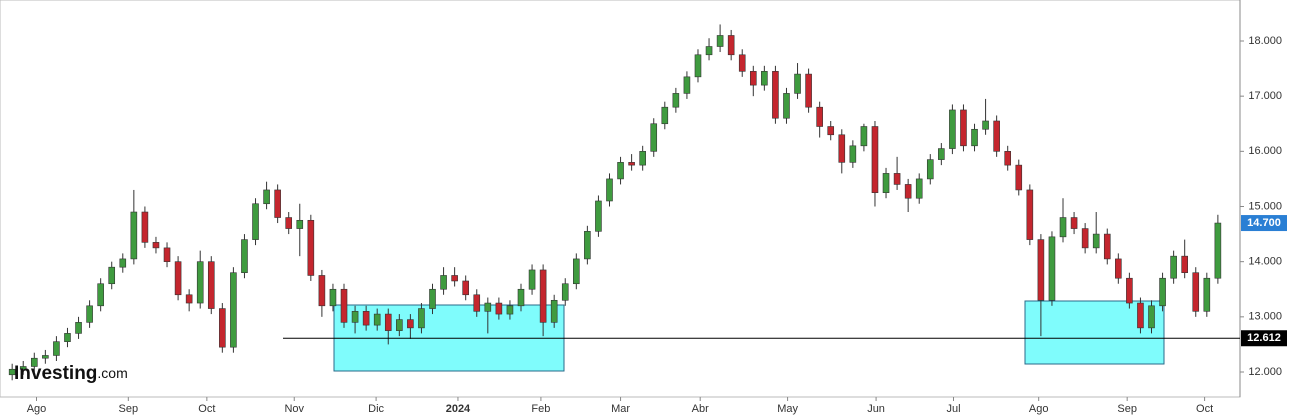  Describe the element at coordinates (620, 409) in the screenshot. I see `x-tick-label: Mar` at that location.